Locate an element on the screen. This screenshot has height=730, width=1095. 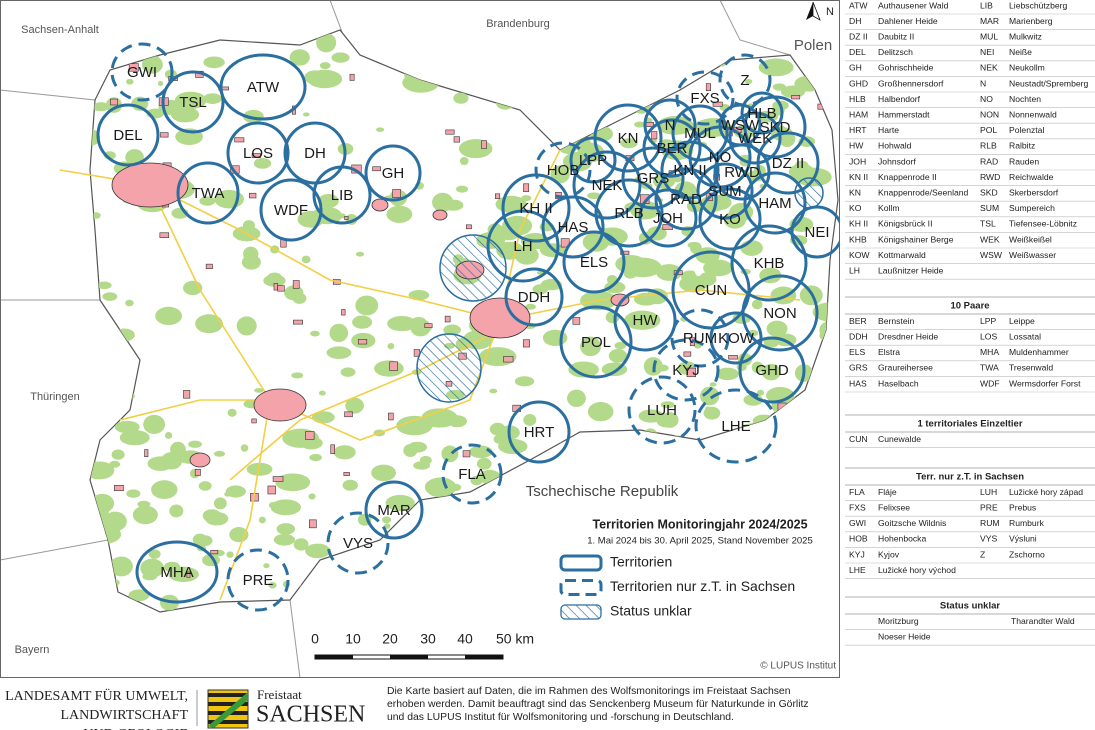
territory-label: DZ II is located at coordinates (788, 163).